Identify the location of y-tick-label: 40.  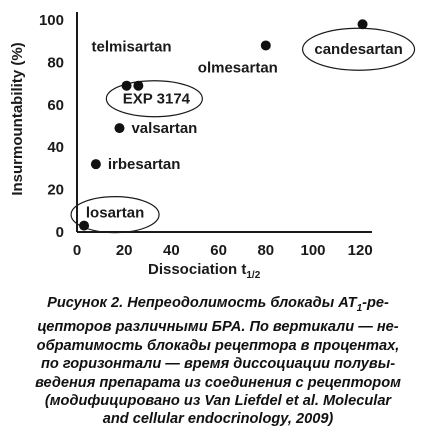
(55, 147).